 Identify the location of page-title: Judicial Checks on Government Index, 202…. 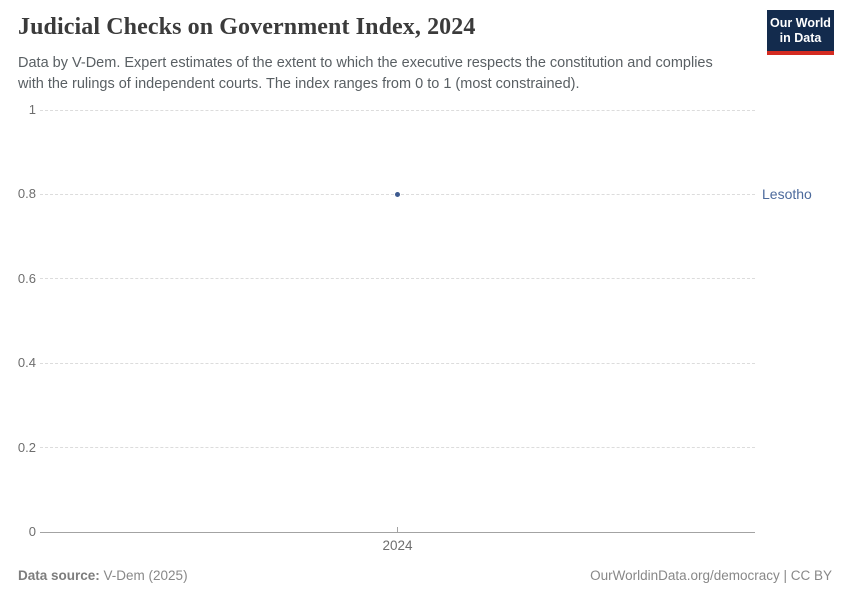
(247, 27).